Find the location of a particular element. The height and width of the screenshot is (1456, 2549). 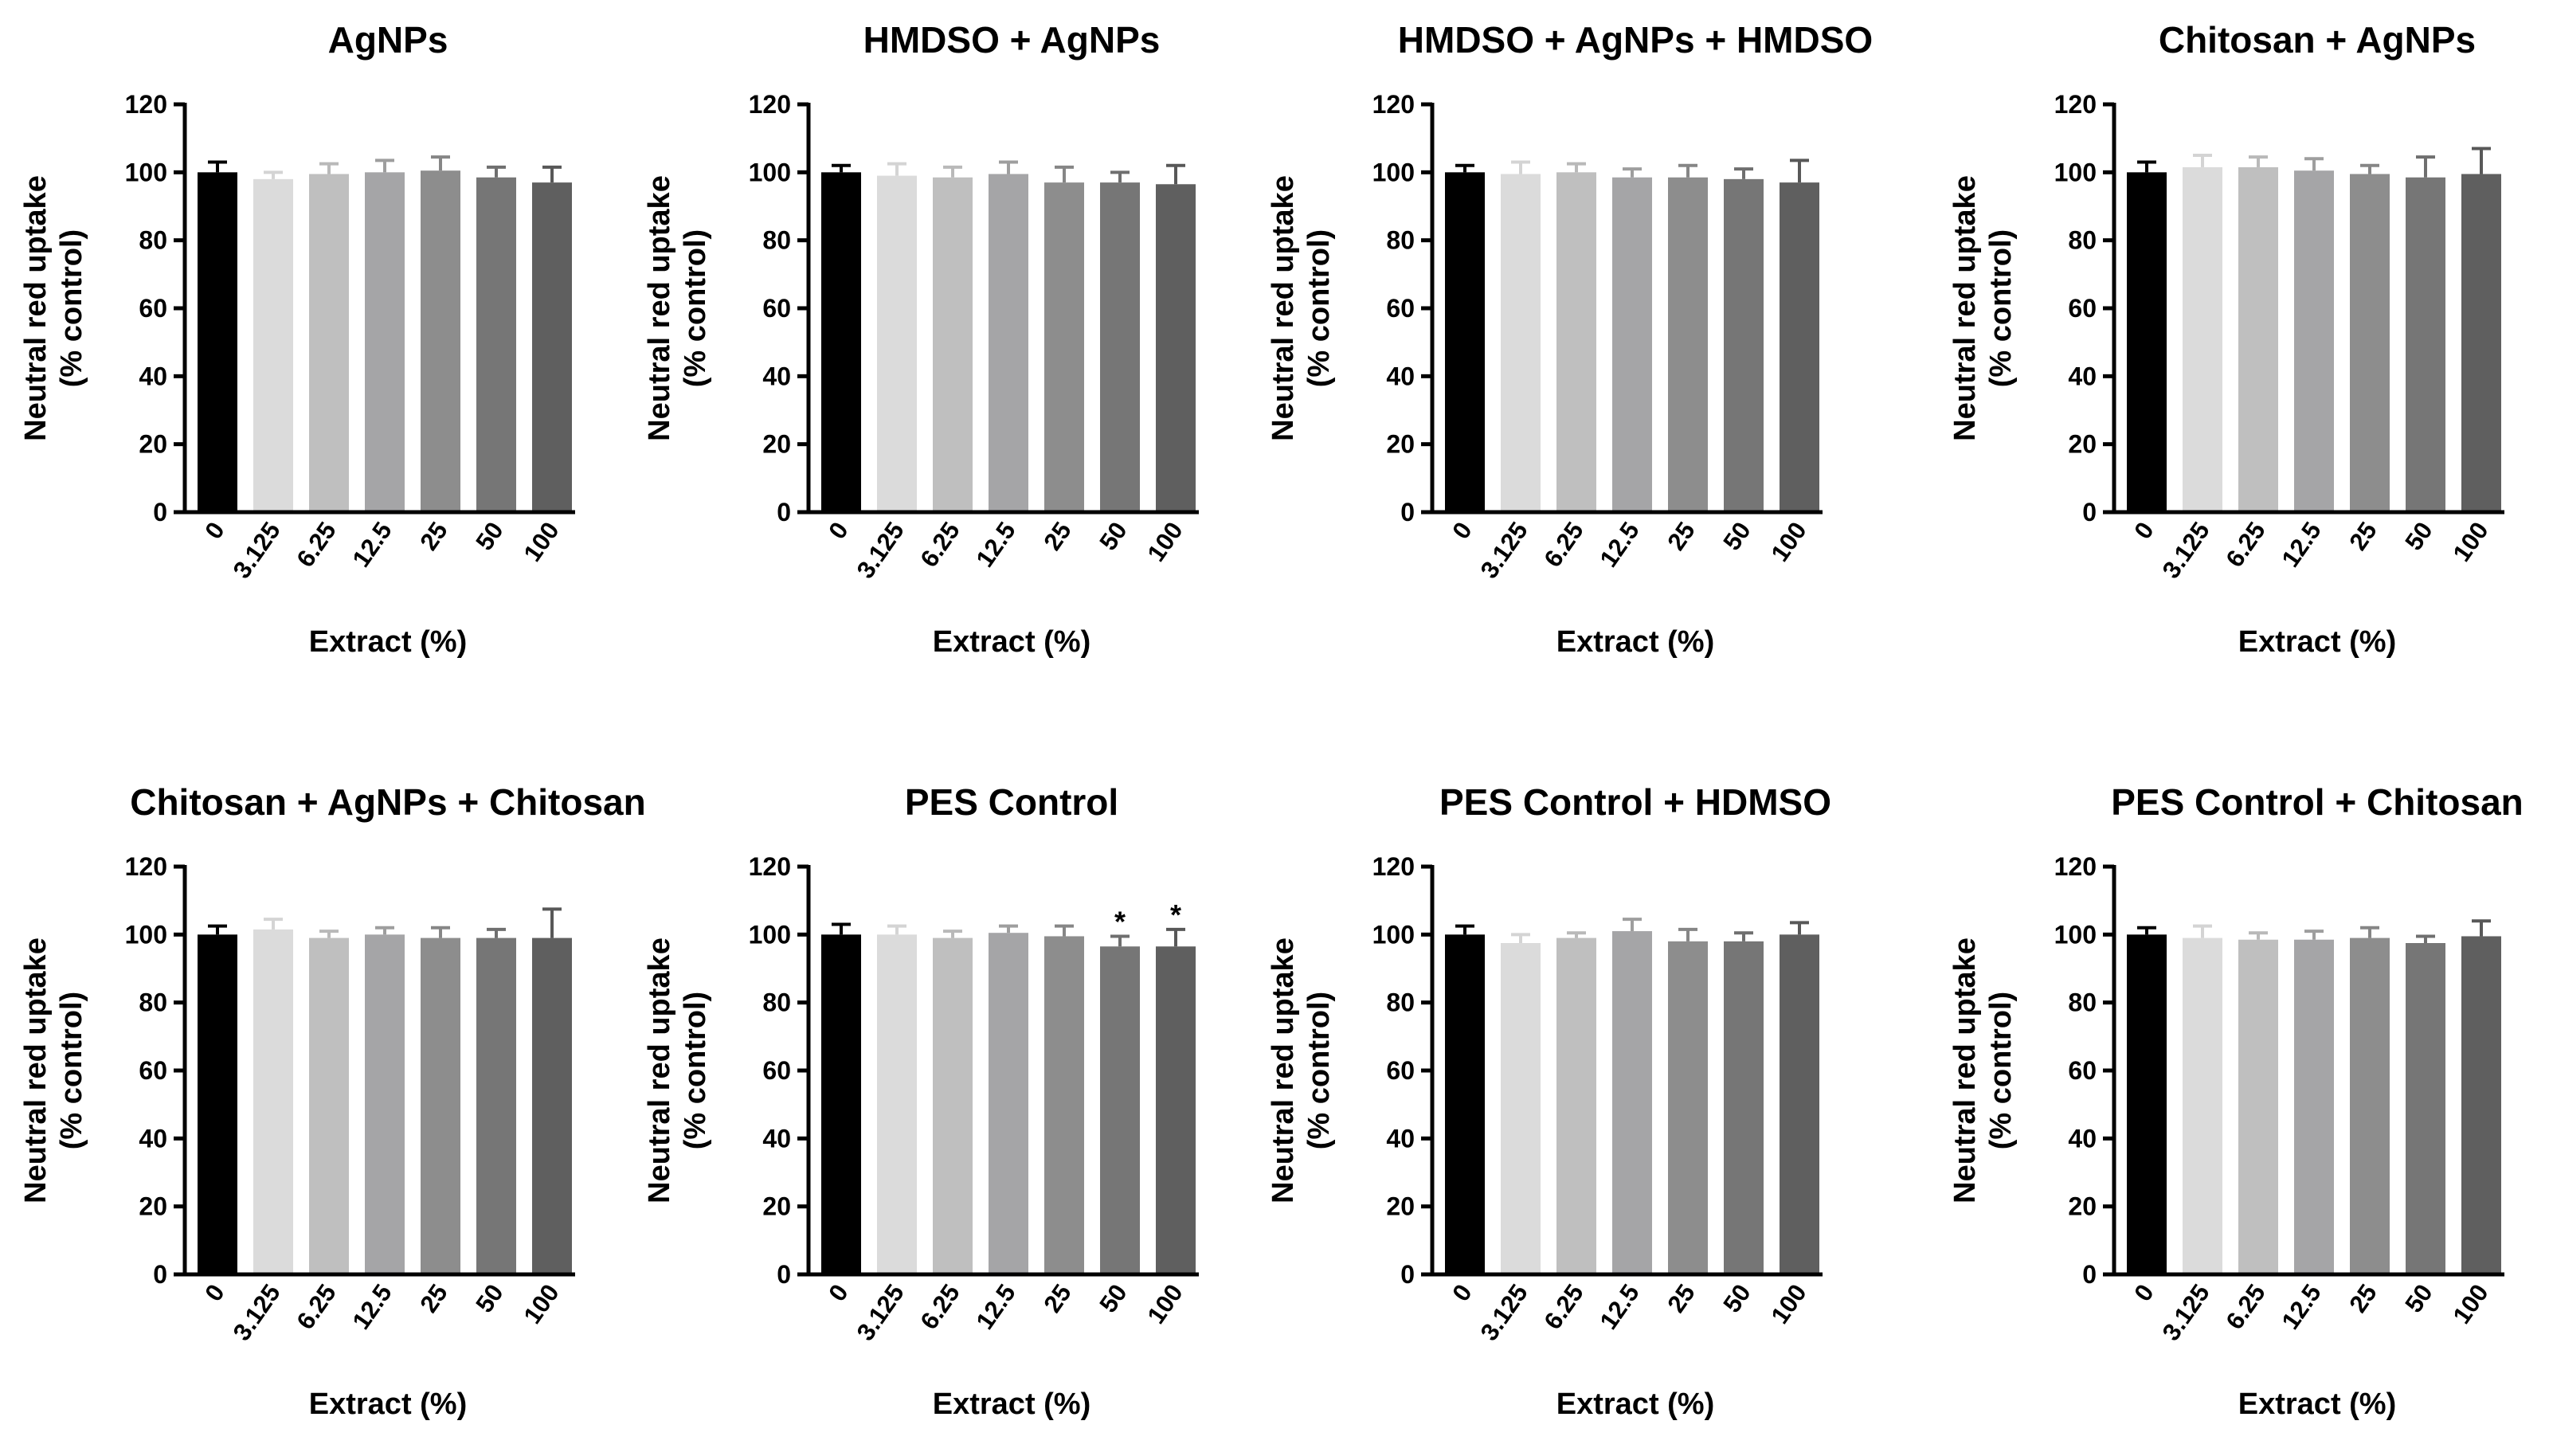

chart-title: HMDSO + AgNPs + HMDSO is located at coordinates (1636, 40).